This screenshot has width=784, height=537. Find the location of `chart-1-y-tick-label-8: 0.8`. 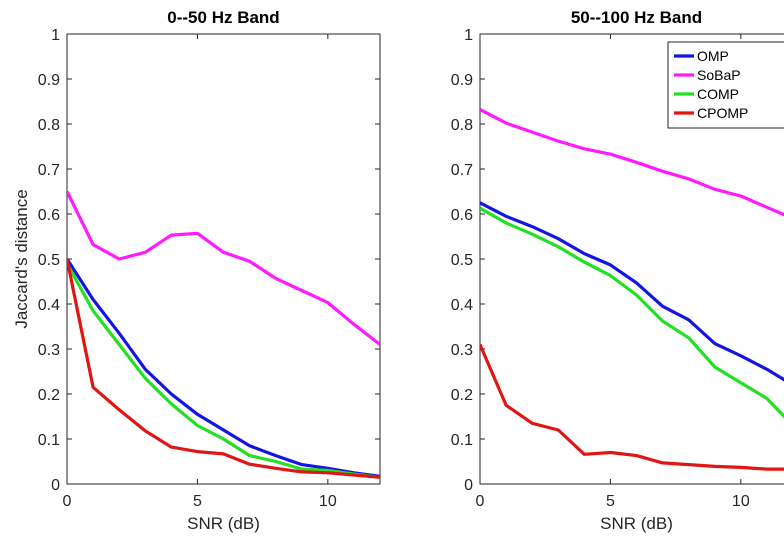

chart-1-y-tick-label-8: 0.8 is located at coordinates (462, 125).